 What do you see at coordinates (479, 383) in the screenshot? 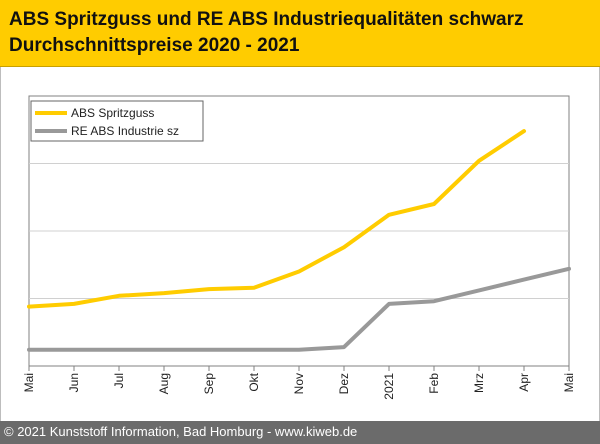
I see `x-tick-label: Mrz` at bounding box center [479, 383].